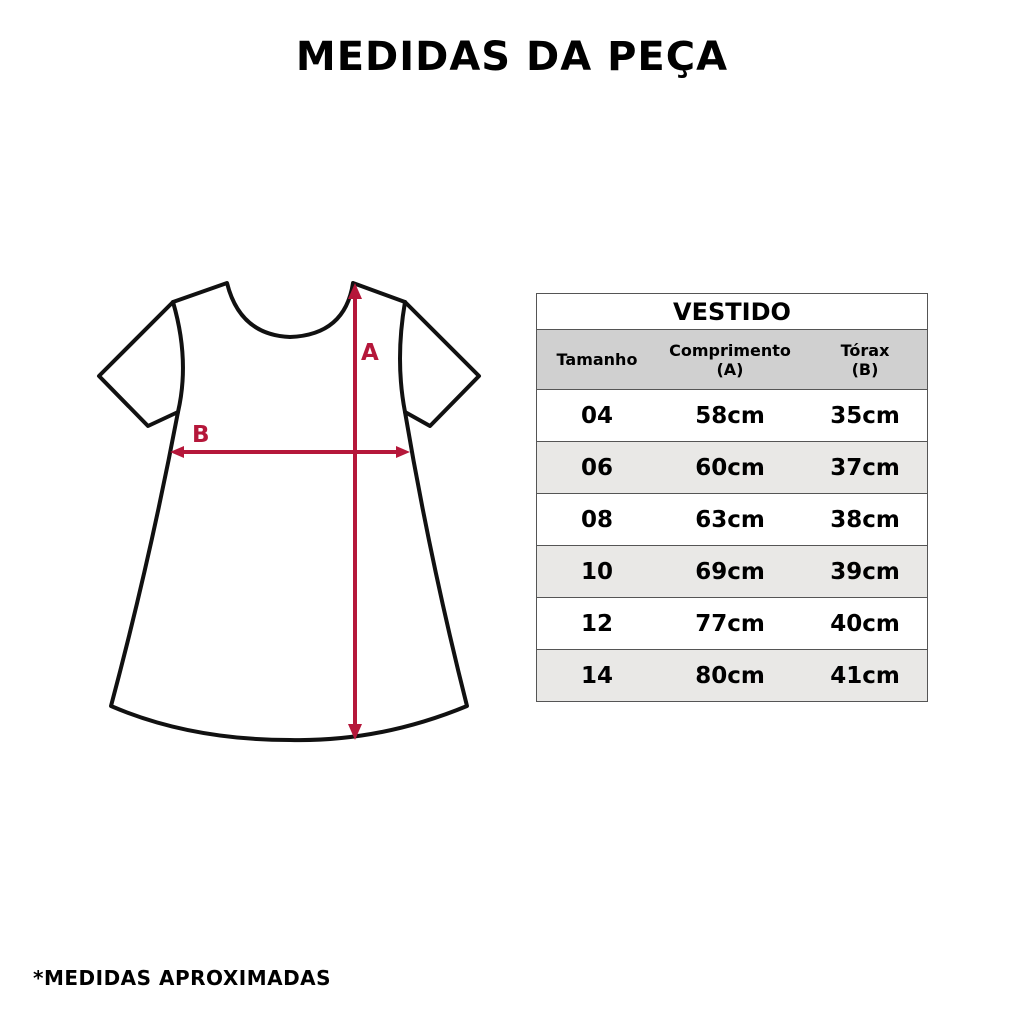 This screenshot has height=1024, width=1024. I want to click on header-chest: Tórax (B), so click(865, 359).